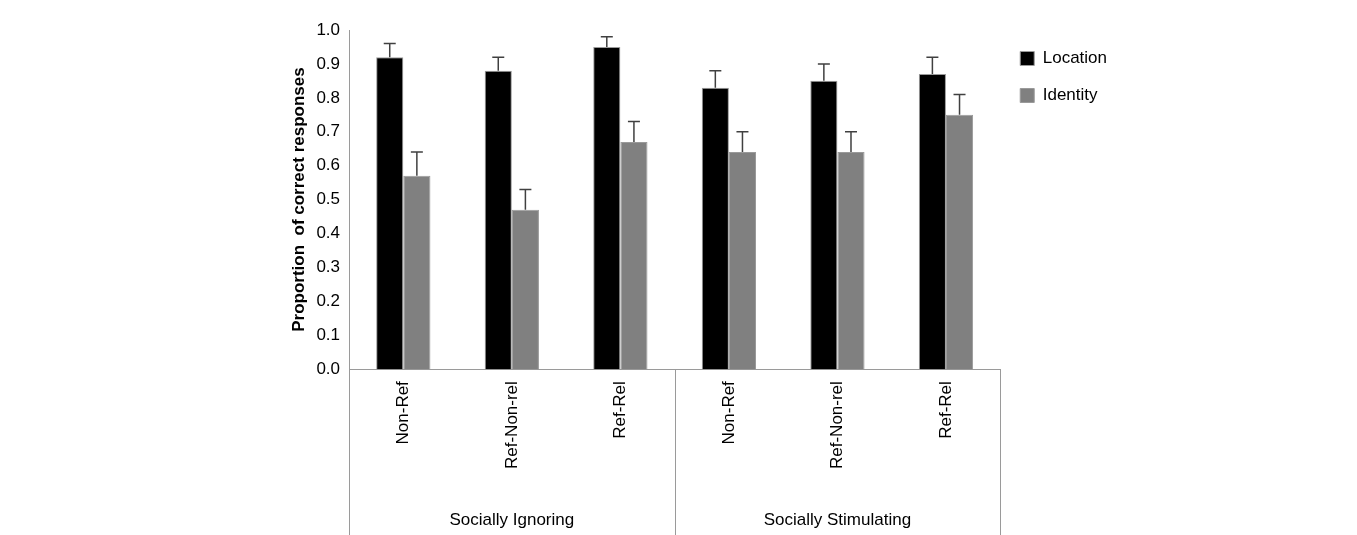 The width and height of the screenshot is (1357, 535). I want to click on text: Socially Stimulating, so click(837, 519).